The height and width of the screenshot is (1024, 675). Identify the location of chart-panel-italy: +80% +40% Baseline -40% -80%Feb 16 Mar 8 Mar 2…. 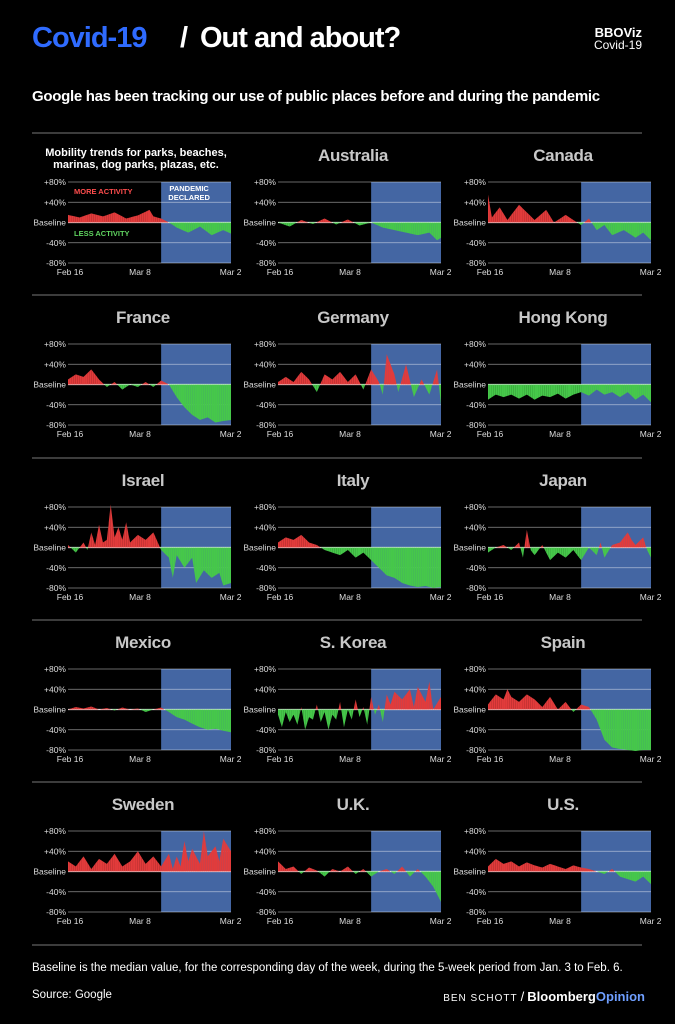
(347, 552).